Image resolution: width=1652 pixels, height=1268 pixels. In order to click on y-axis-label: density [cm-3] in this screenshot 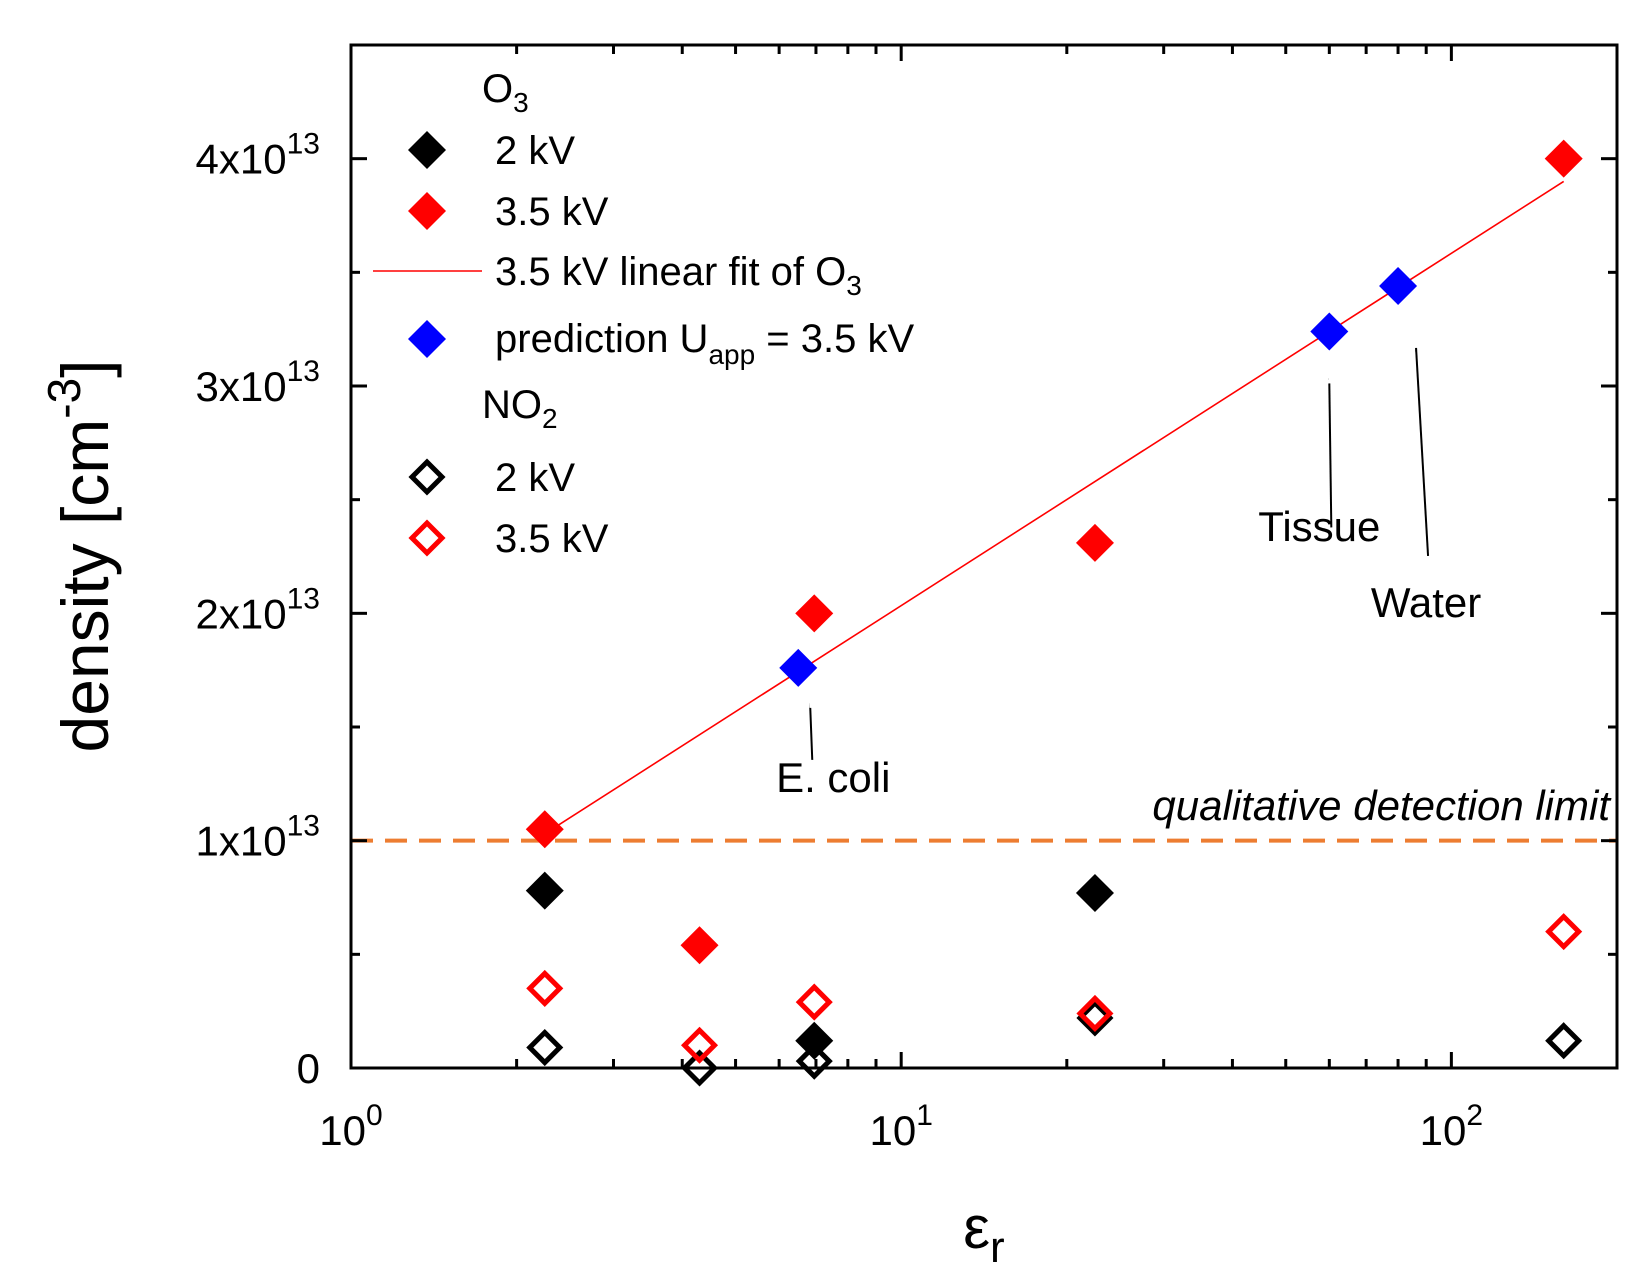, I will do `click(80, 555)`.